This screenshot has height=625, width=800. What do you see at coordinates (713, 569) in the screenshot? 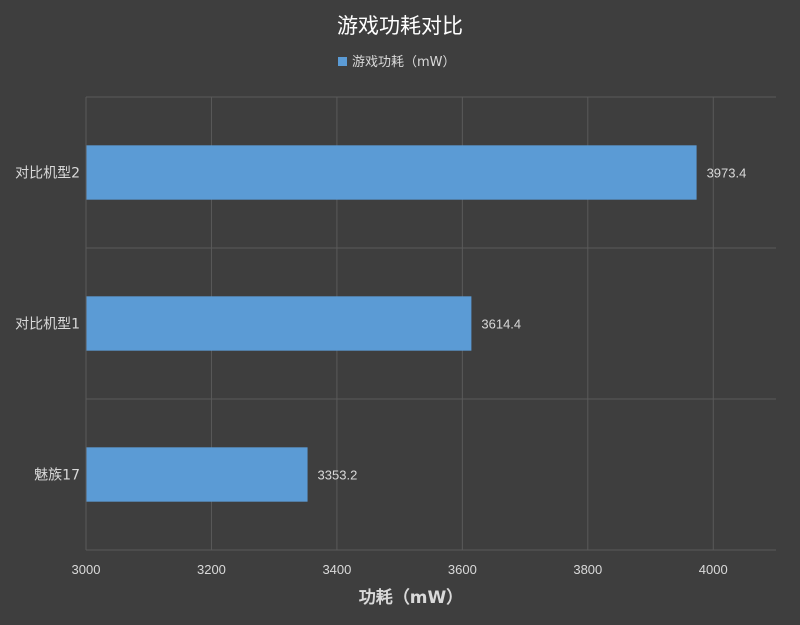
I see `x-tick-label: 4000` at bounding box center [713, 569].